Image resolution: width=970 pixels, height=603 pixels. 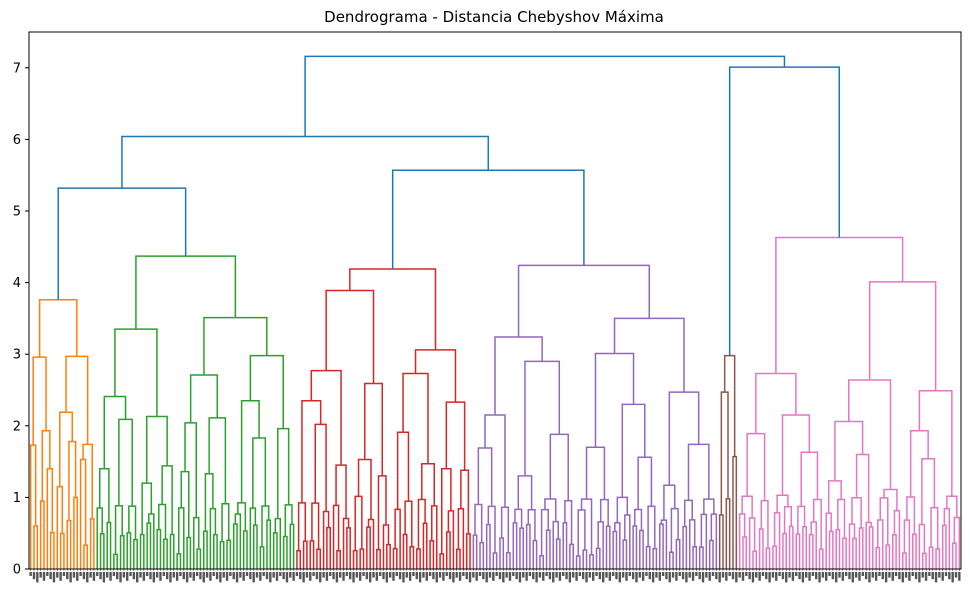 I want to click on chart-title: Dendrograma - Distancia Chebyshov Máxima, so click(x=494, y=17).